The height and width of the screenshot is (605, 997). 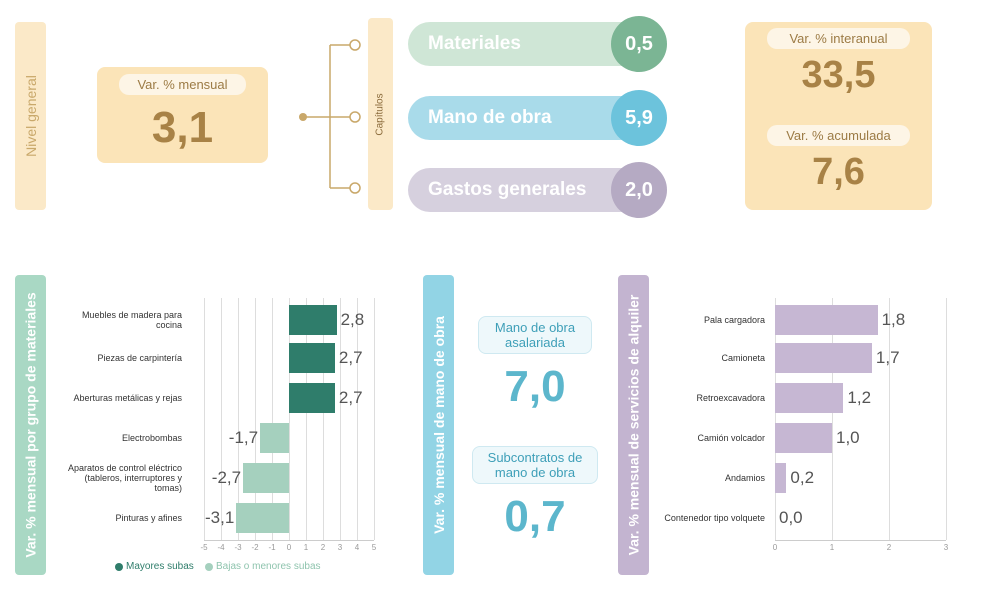 I want to click on y-tick-label: Pala cargadora, so click(x=734, y=320).